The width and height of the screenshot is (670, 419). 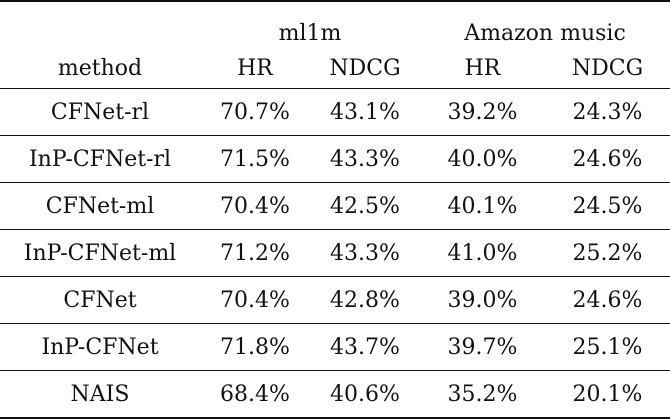 I want to click on column-header-amazon-ndcg: NDCG, so click(x=607, y=68).